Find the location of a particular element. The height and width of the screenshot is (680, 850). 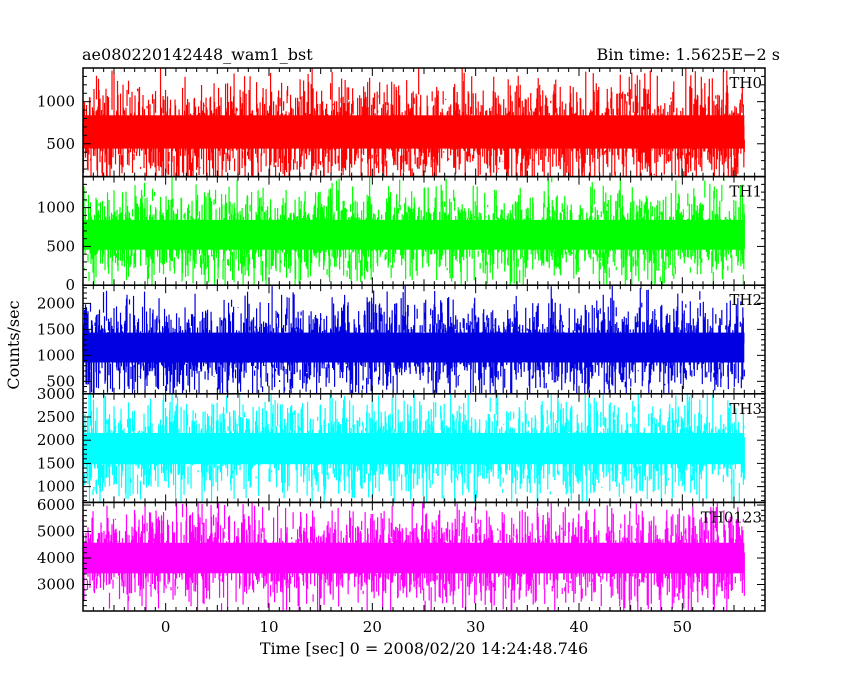

x-tick-label: 20 is located at coordinates (372, 627).